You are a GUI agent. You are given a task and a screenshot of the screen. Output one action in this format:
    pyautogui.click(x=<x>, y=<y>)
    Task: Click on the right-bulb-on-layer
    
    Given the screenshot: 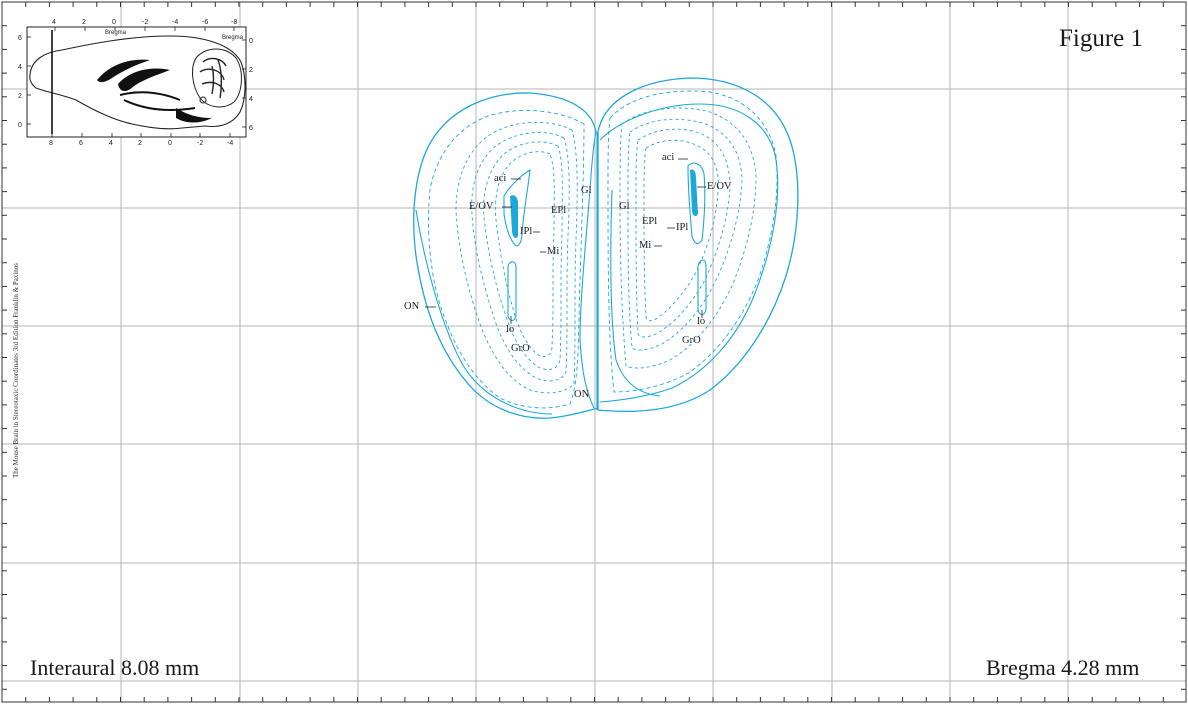 What is the action you would take?
    pyautogui.click(x=689, y=253)
    